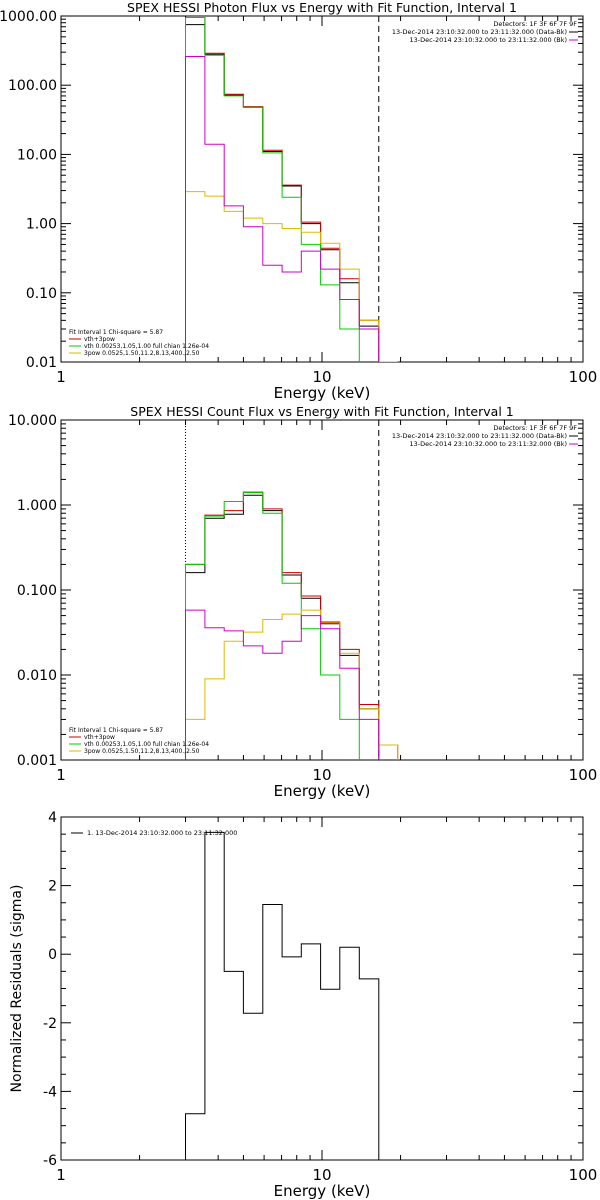 This screenshot has height=1200, width=600. What do you see at coordinates (52, 818) in the screenshot?
I see `y-tick-label: 4` at bounding box center [52, 818].